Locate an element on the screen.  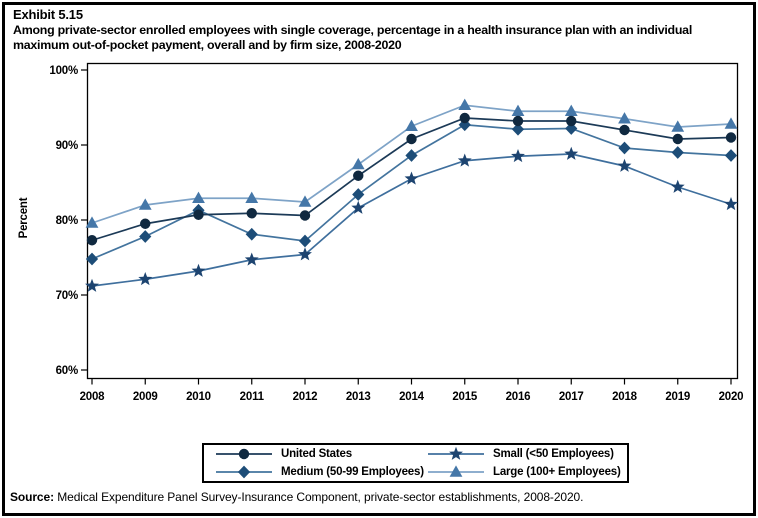
y-tick-label: 100% is located at coordinates (63, 71).